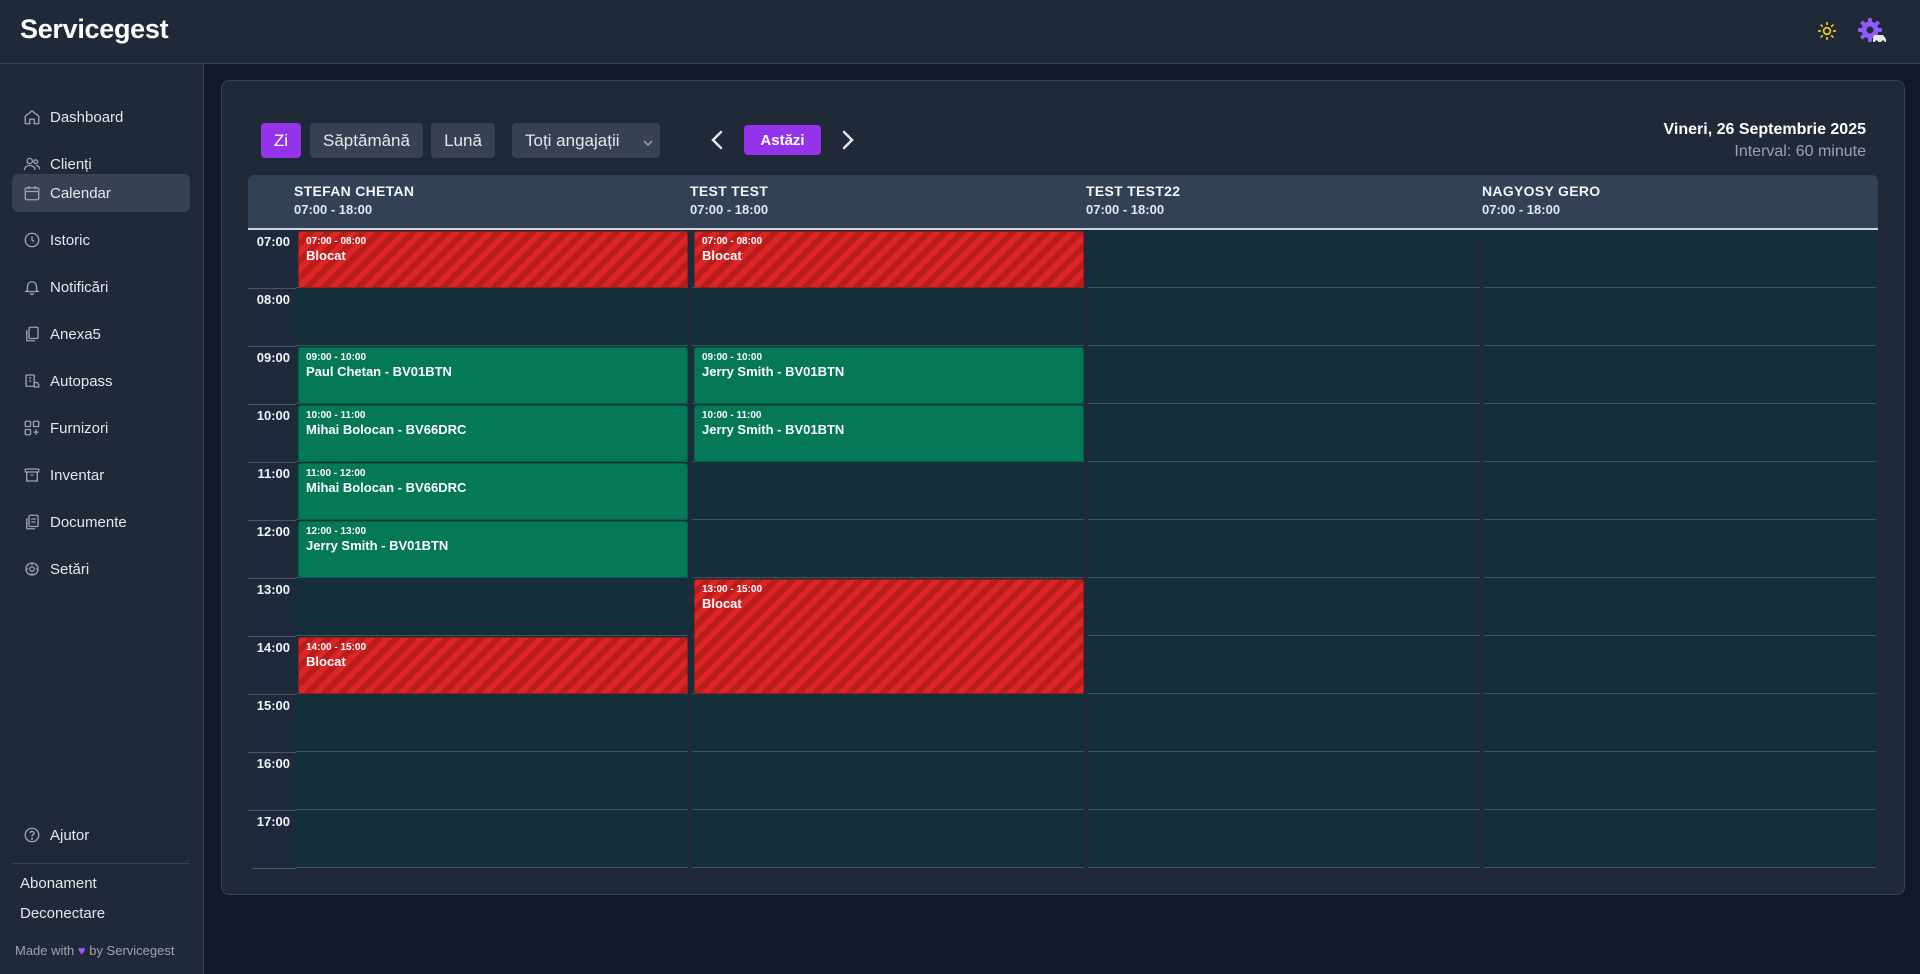 The width and height of the screenshot is (1920, 974). I want to click on sun-icon, so click(1827, 31).